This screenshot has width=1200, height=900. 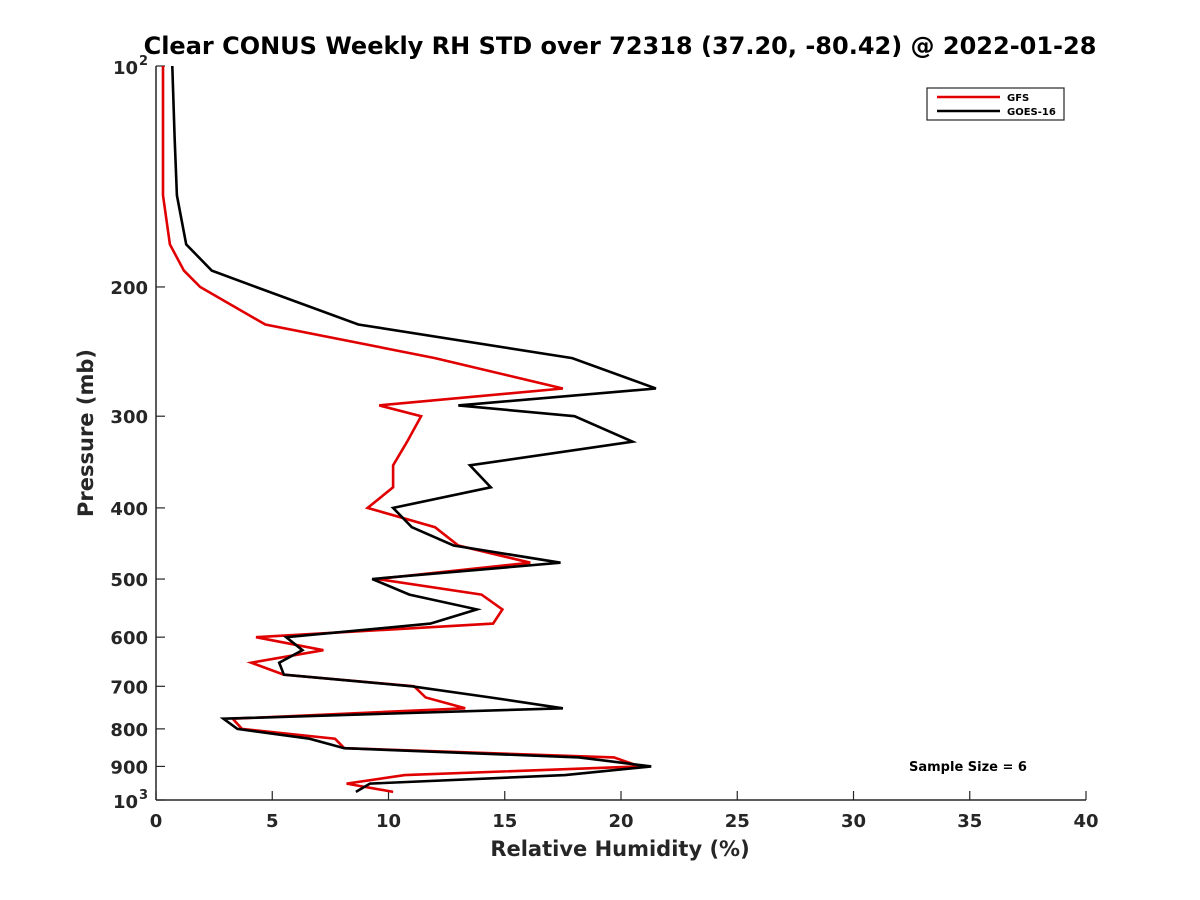 I want to click on y-tick-label: 200, so click(x=129, y=288).